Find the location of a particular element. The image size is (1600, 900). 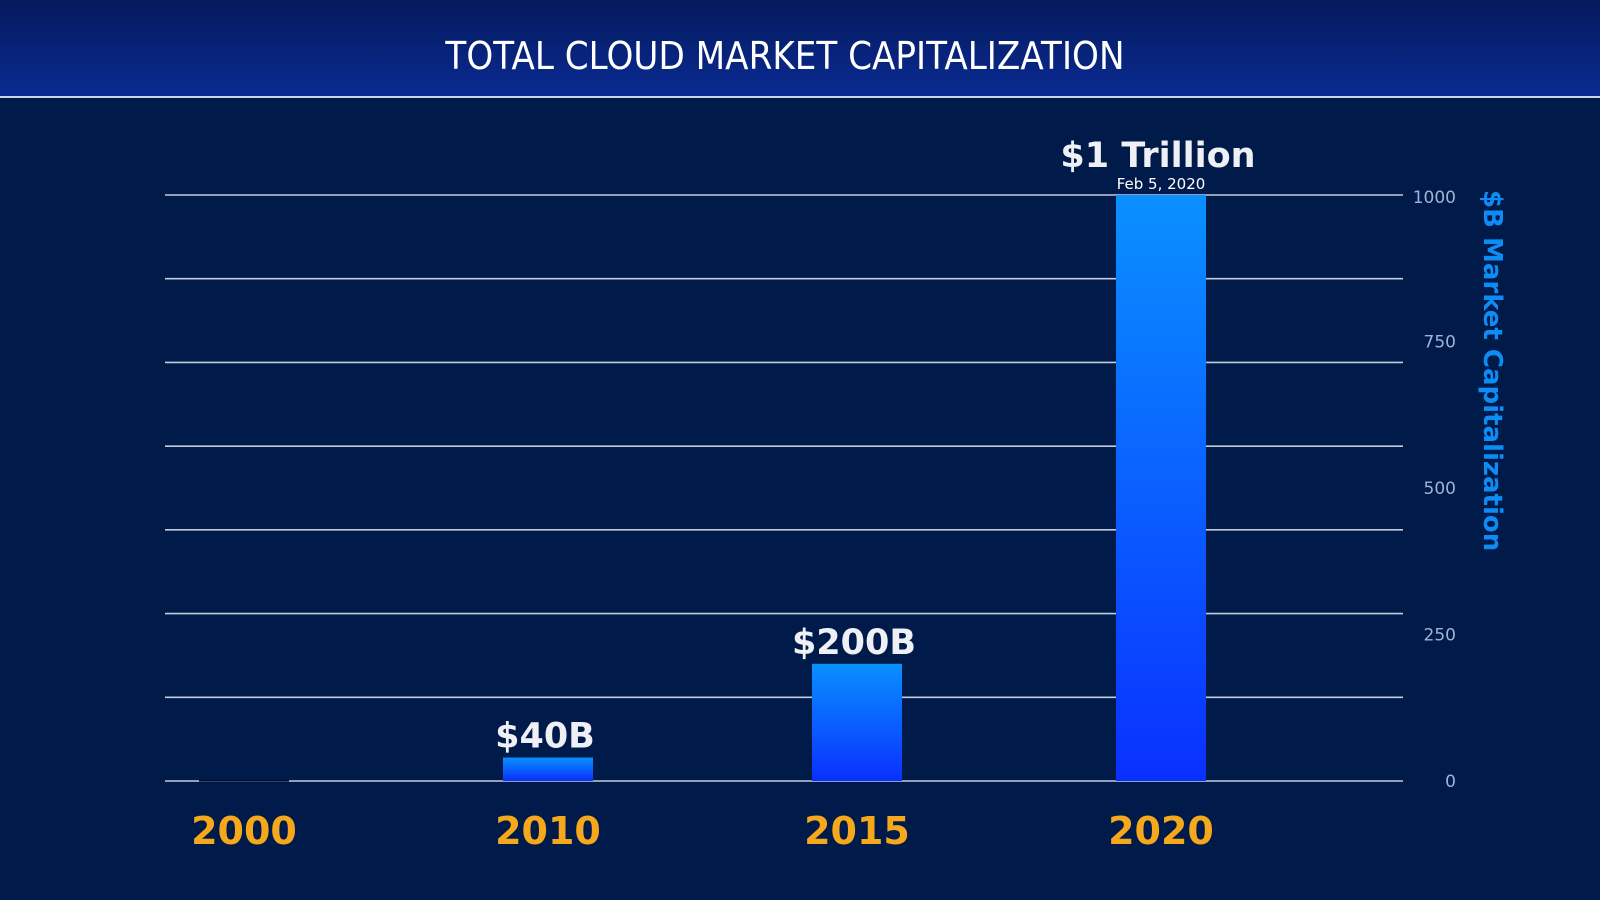

x-tick-label: 2020 is located at coordinates (1161, 831).